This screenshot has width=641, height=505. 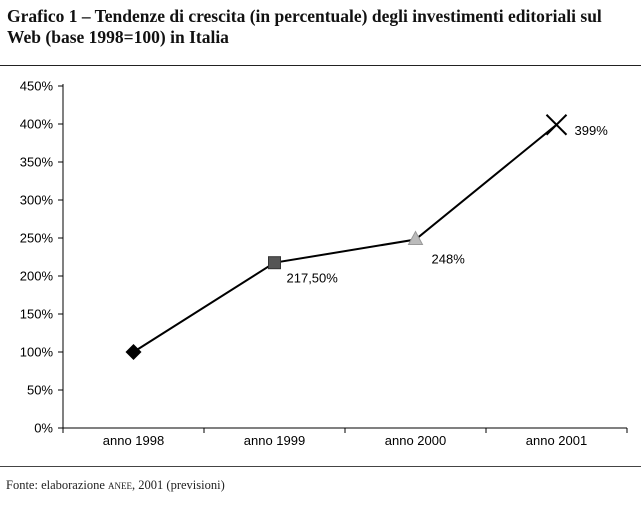 What do you see at coordinates (274, 440) in the screenshot?
I see `x-tick-label: anno 1999` at bounding box center [274, 440].